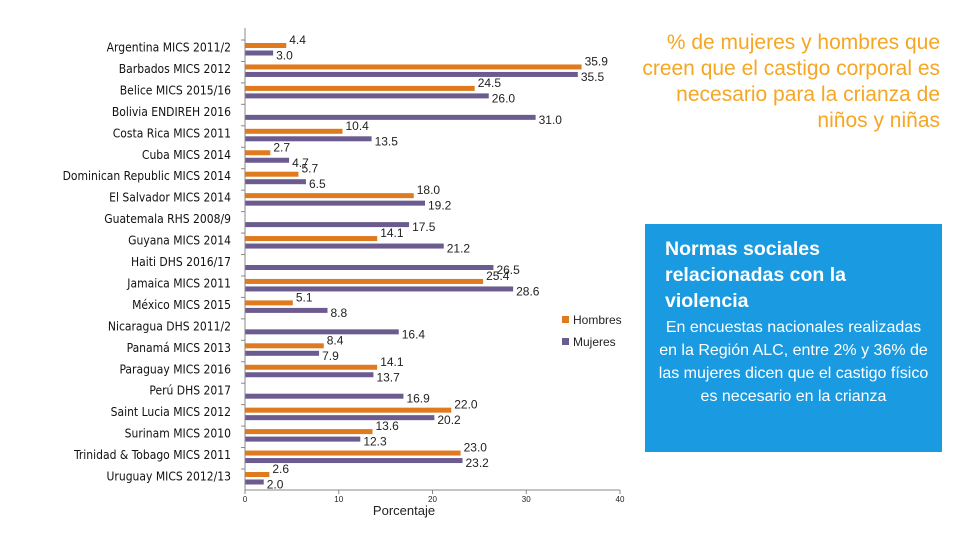 The image size is (960, 540). Describe the element at coordinates (379, 289) in the screenshot. I see `bar-mujeres-jamaica-mics-2011` at that location.